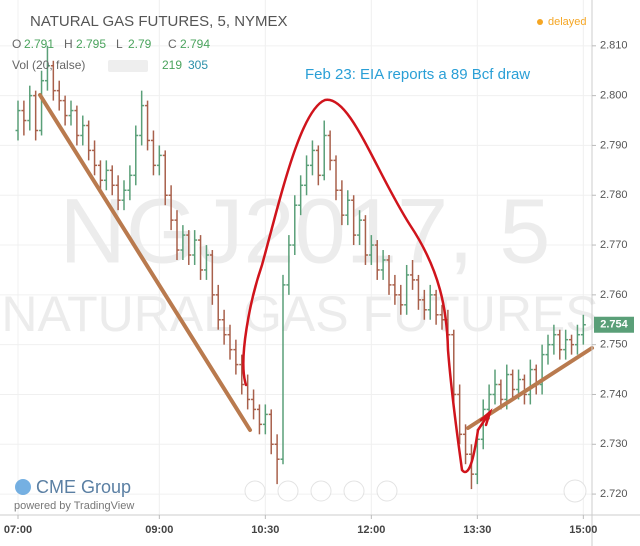  Describe the element at coordinates (159, 21) in the screenshot. I see `chart-title: NATURAL GAS FUTURES, 5, NYMEX` at that location.